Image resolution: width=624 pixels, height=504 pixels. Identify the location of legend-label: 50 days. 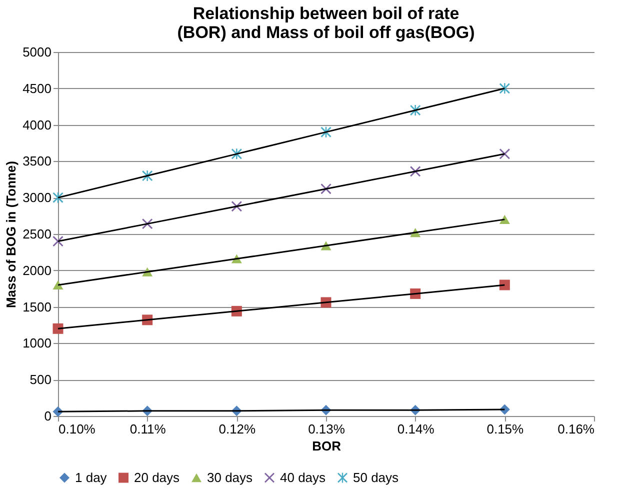
(376, 477).